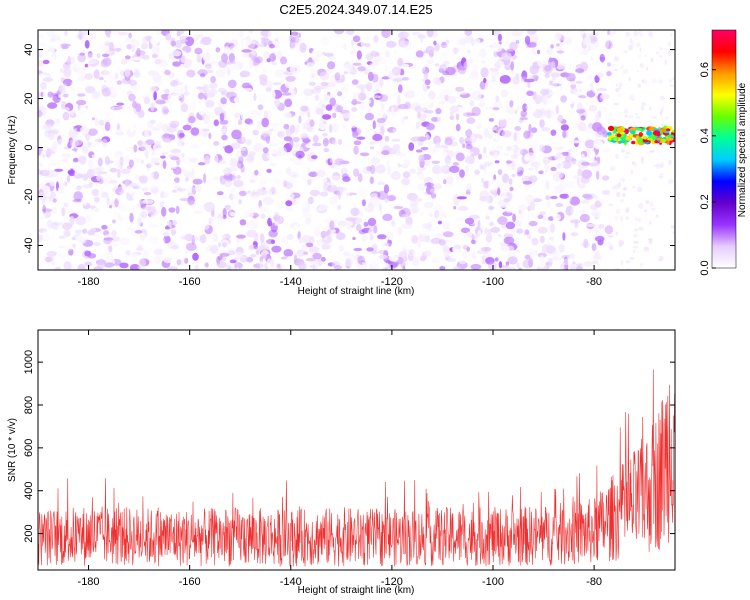 The image size is (750, 600). Describe the element at coordinates (29, 147) in the screenshot. I see `y-tick-label: 0` at that location.